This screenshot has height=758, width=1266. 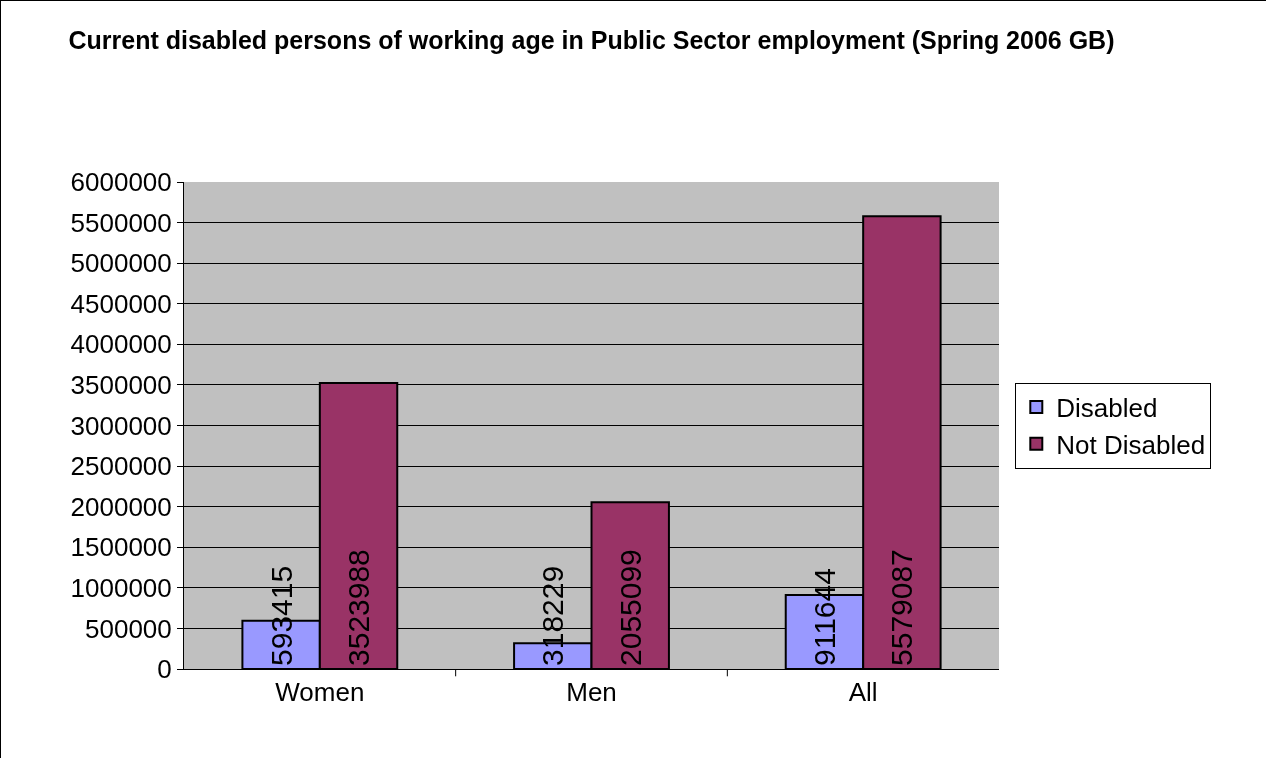 I want to click on x-tick-label: Men, so click(x=591, y=692).